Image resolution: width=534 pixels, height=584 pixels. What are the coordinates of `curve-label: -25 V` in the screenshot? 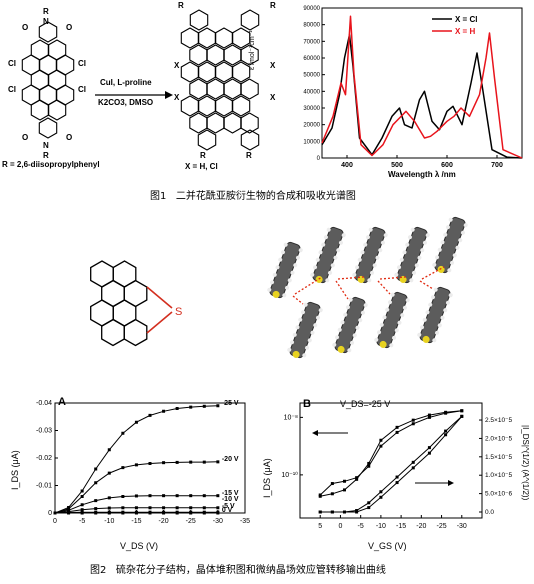 It's located at (230, 403).